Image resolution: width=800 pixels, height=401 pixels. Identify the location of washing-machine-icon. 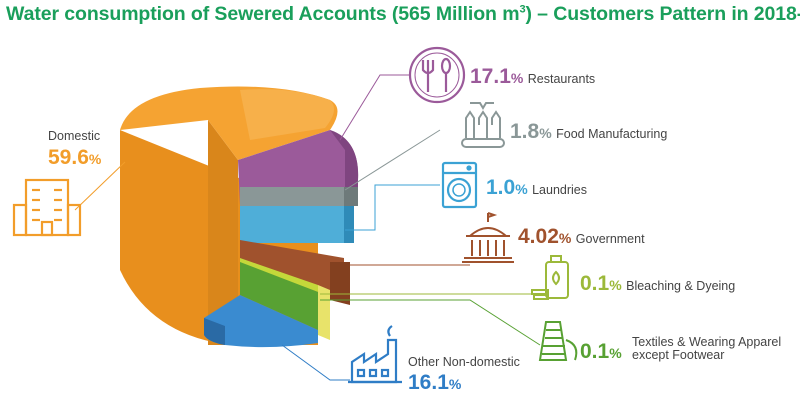
(459, 185).